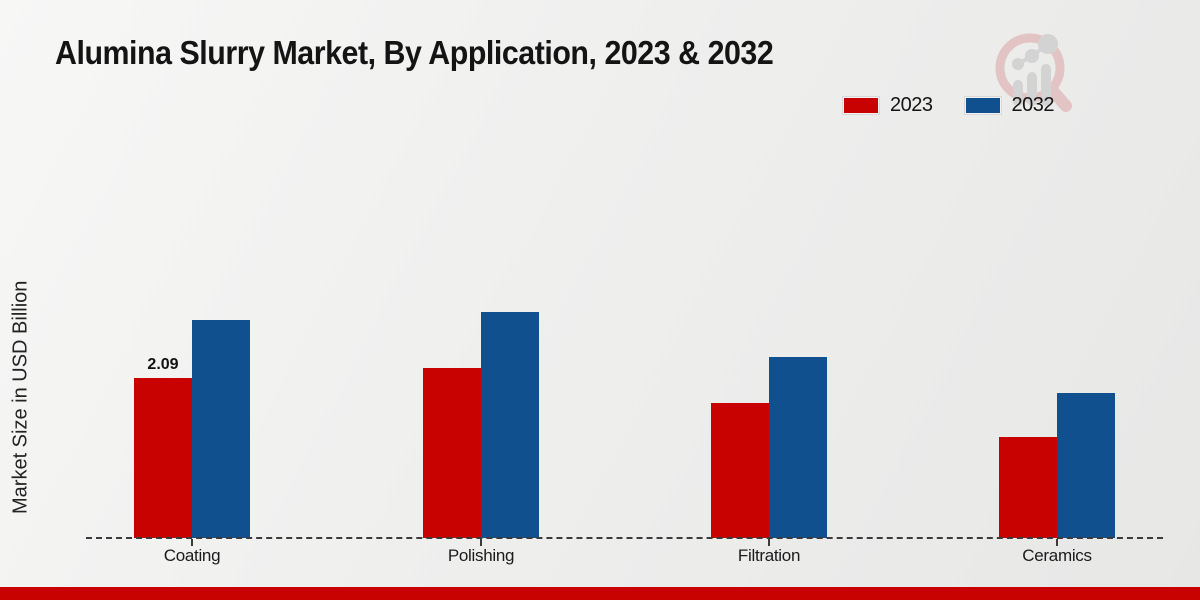 Image resolution: width=1200 pixels, height=600 pixels. I want to click on legend-swatch-2023, so click(861, 105).